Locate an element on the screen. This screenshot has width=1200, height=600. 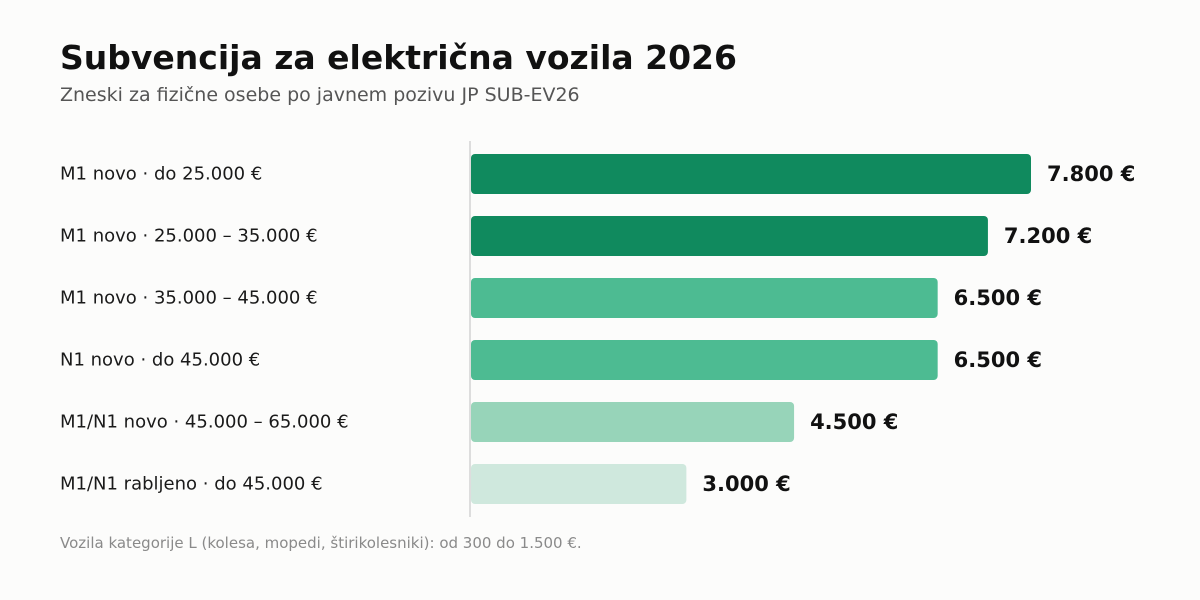
value-label: 7.200 € is located at coordinates (1048, 236).